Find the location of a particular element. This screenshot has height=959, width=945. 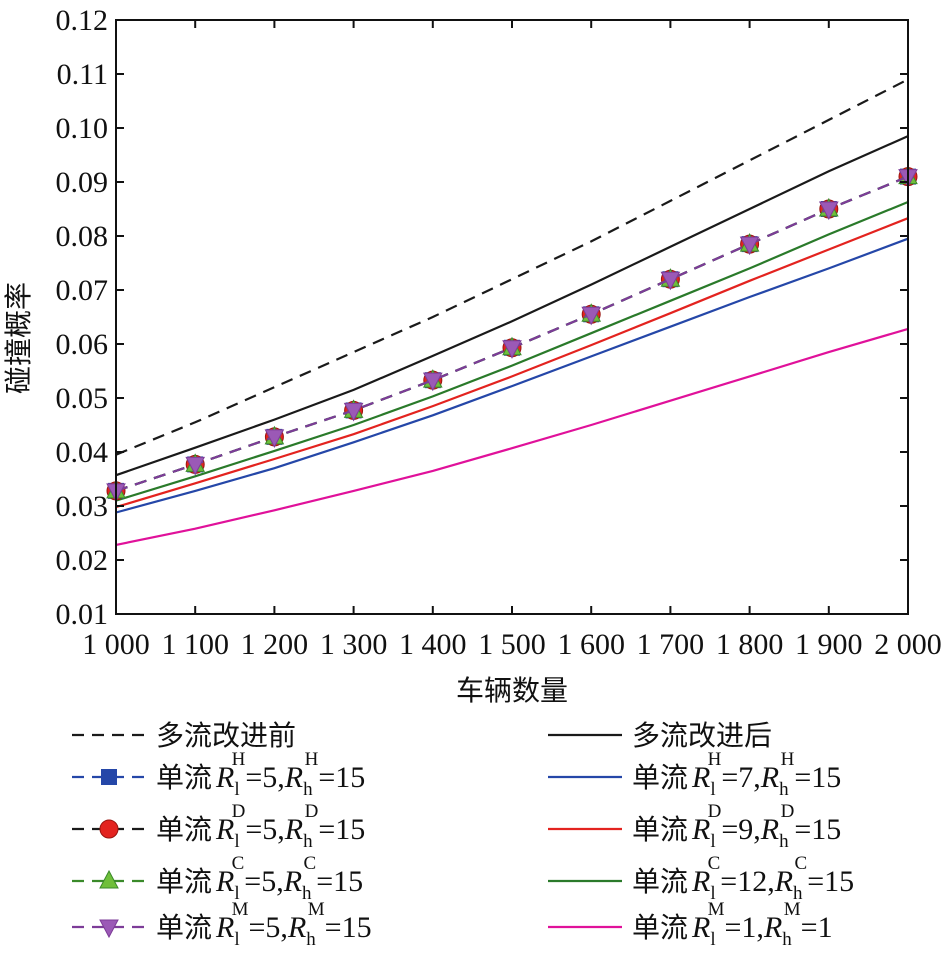

legend-label: 多流改进后 is located at coordinates (702, 735).